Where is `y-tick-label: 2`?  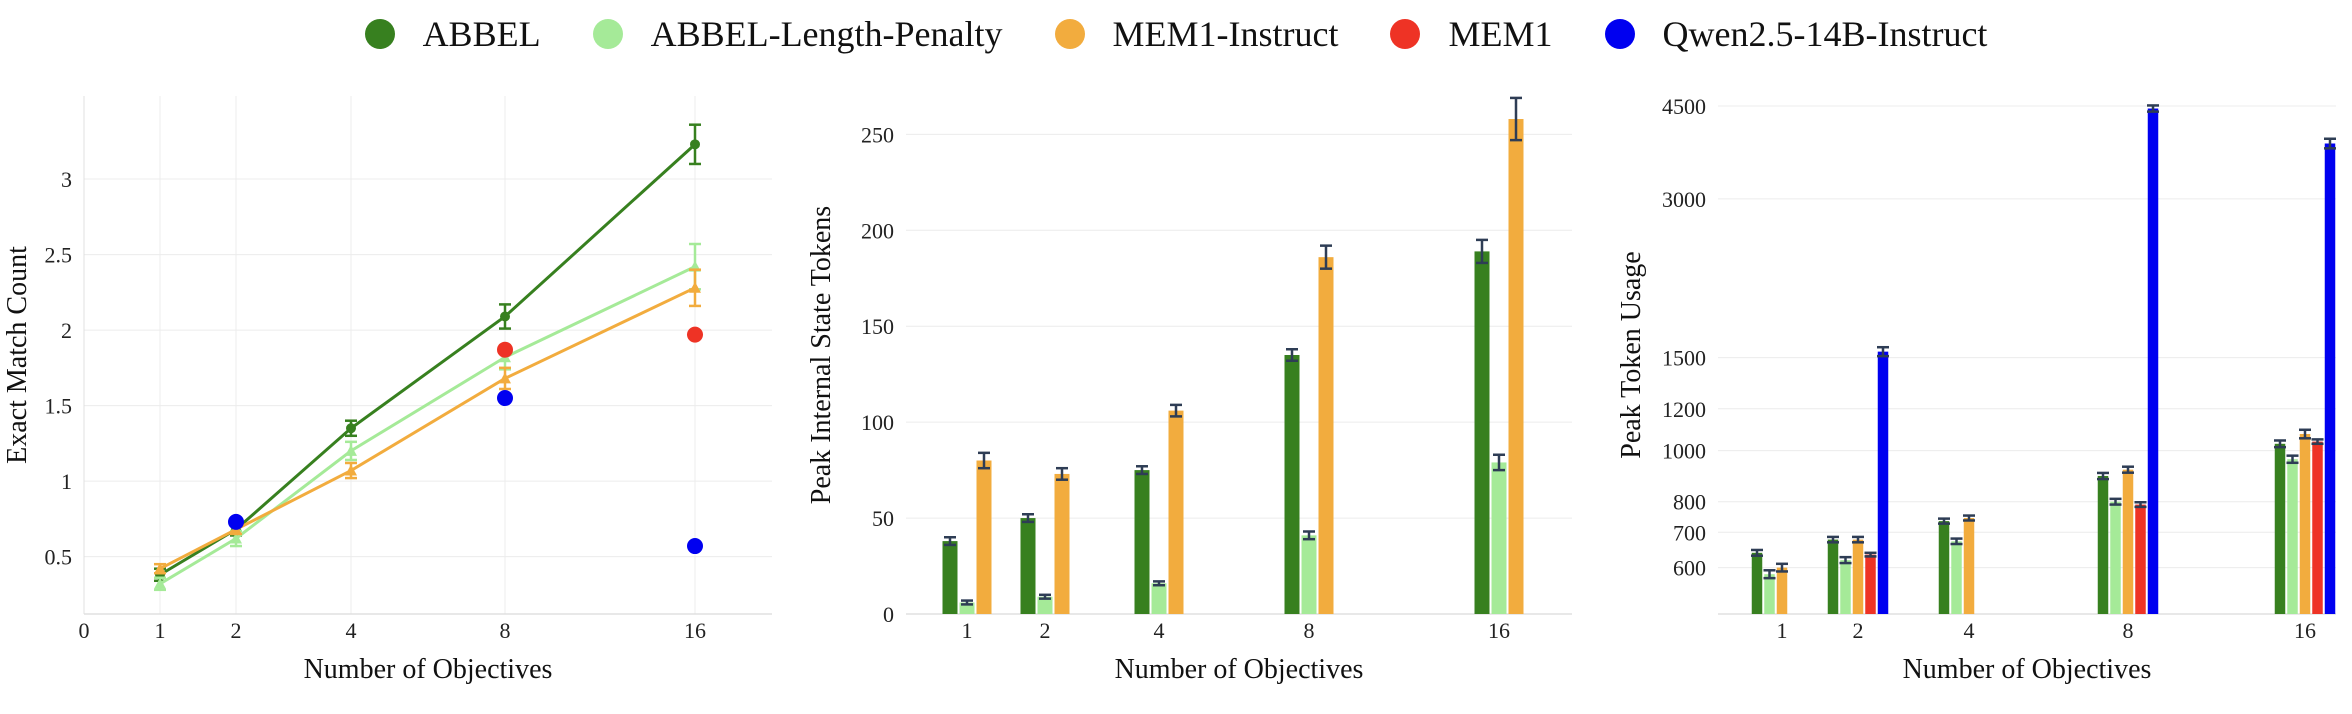
y-tick-label: 2 is located at coordinates (66, 330).